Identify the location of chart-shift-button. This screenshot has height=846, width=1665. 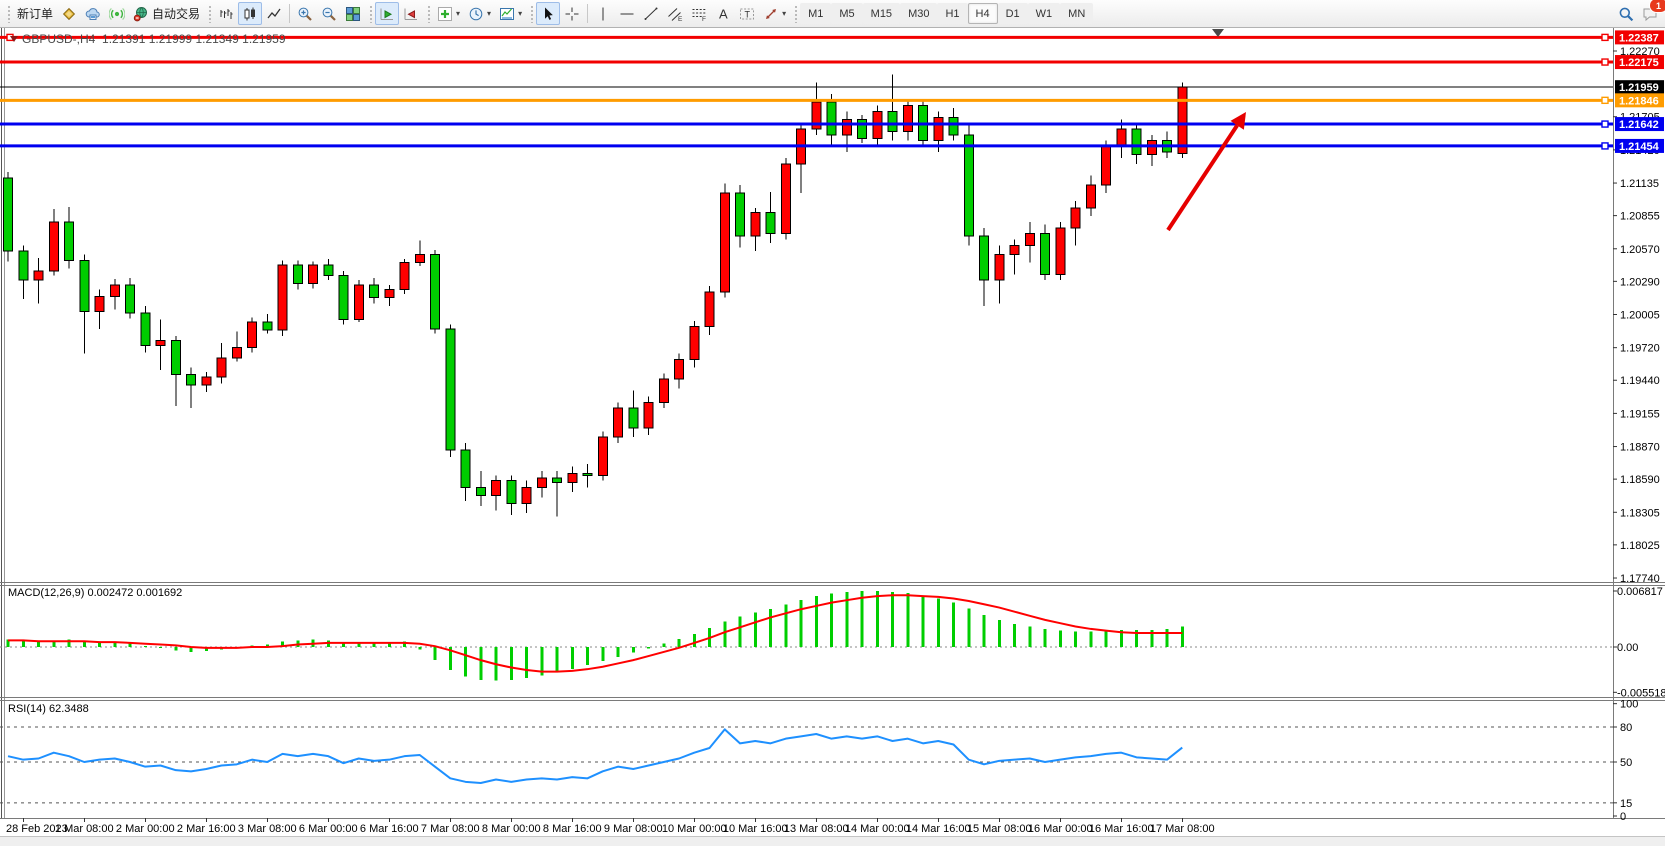
(411, 13).